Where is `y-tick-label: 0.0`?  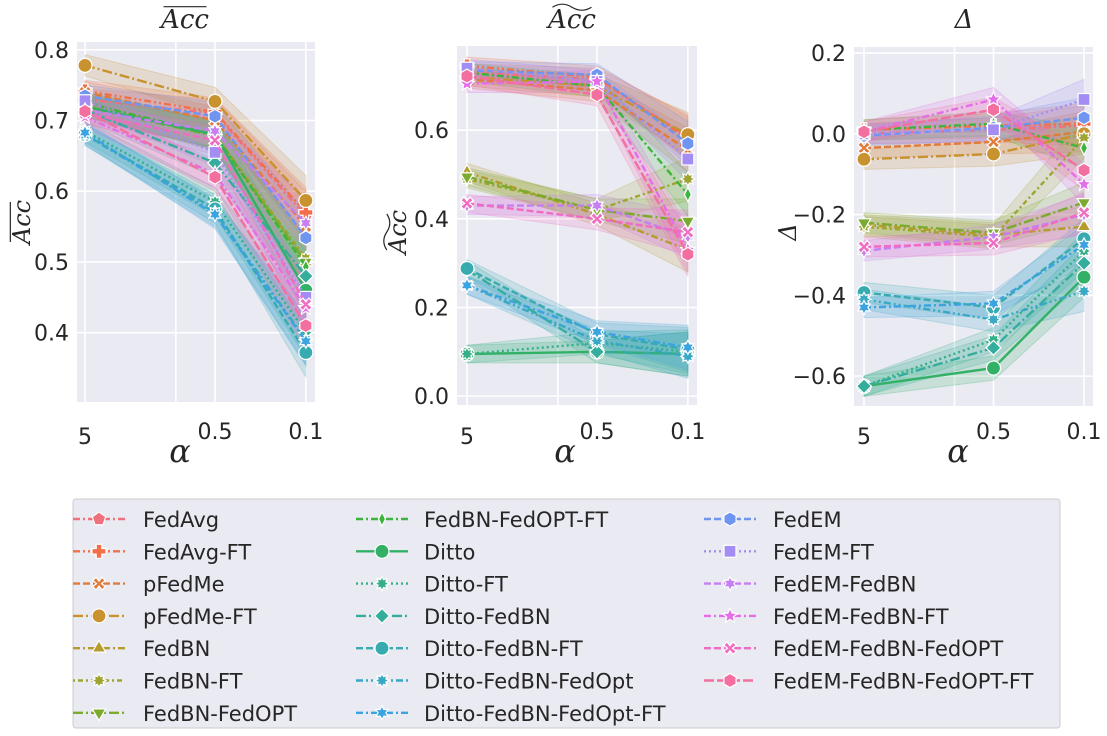 y-tick-label: 0.0 is located at coordinates (828, 135).